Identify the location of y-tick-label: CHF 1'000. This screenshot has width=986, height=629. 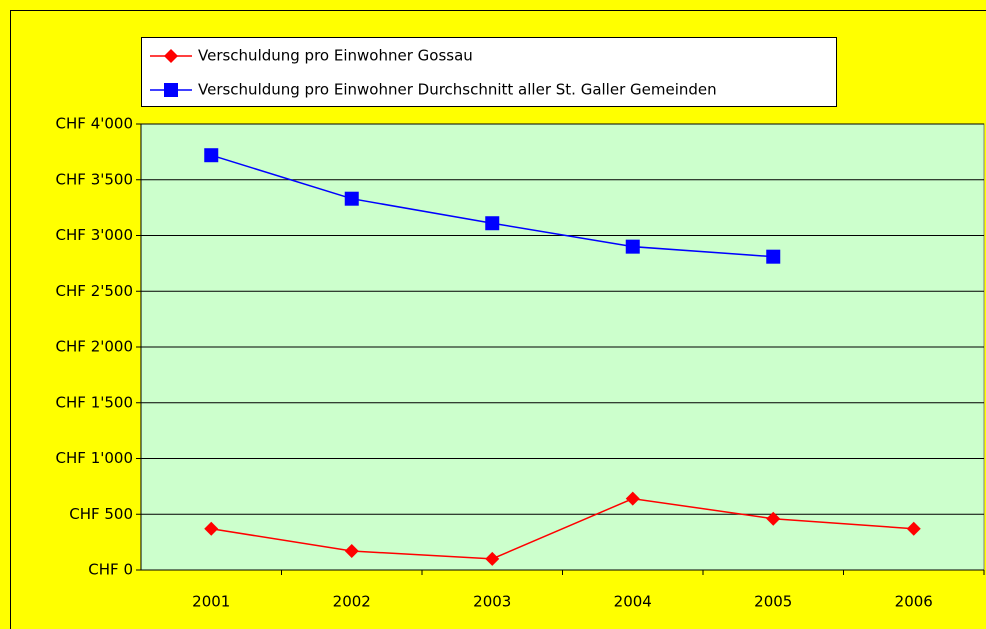
(94, 458).